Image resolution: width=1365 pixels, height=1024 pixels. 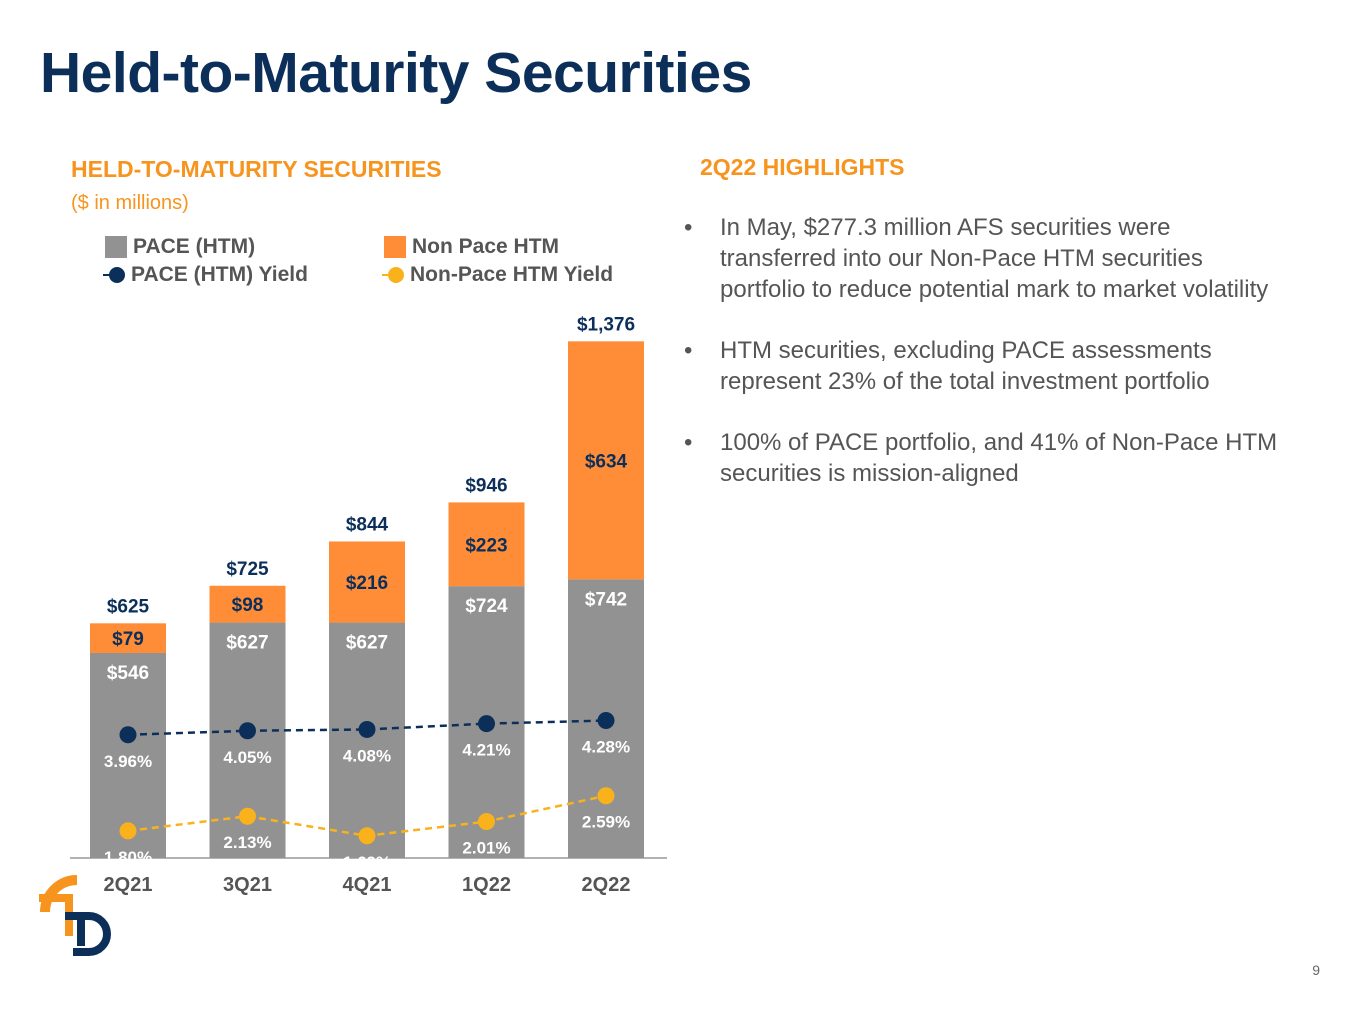 What do you see at coordinates (130, 203) in the screenshot?
I see `chart-subtitle: ($ in millions)` at bounding box center [130, 203].